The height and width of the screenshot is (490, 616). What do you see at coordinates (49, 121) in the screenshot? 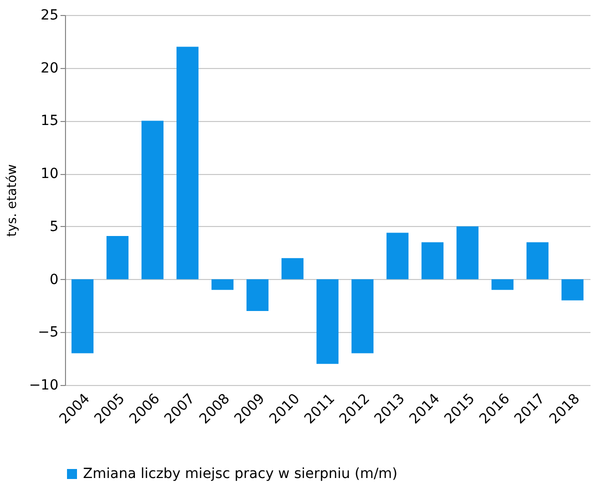
I see `y-tick-label: 15` at bounding box center [49, 121].